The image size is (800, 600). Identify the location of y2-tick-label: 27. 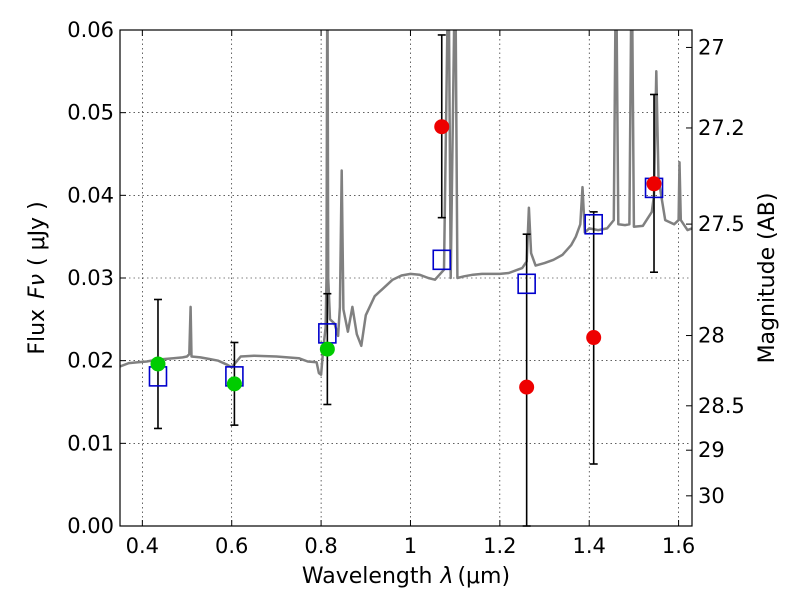
(711, 47).